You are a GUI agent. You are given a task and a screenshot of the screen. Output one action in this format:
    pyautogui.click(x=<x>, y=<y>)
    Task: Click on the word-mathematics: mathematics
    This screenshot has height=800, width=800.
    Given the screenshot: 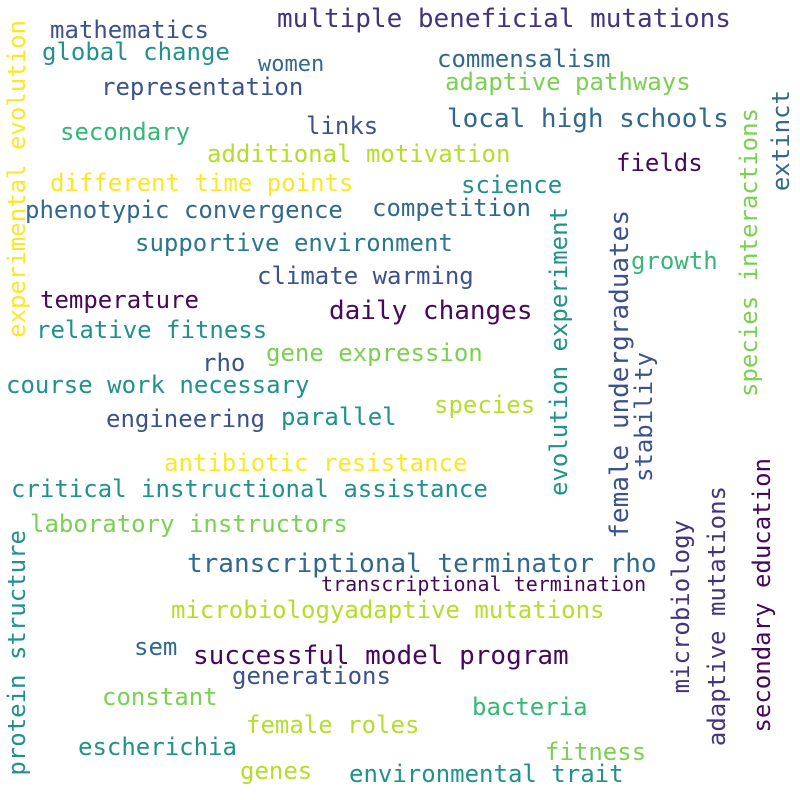 What is the action you would take?
    pyautogui.click(x=129, y=30)
    